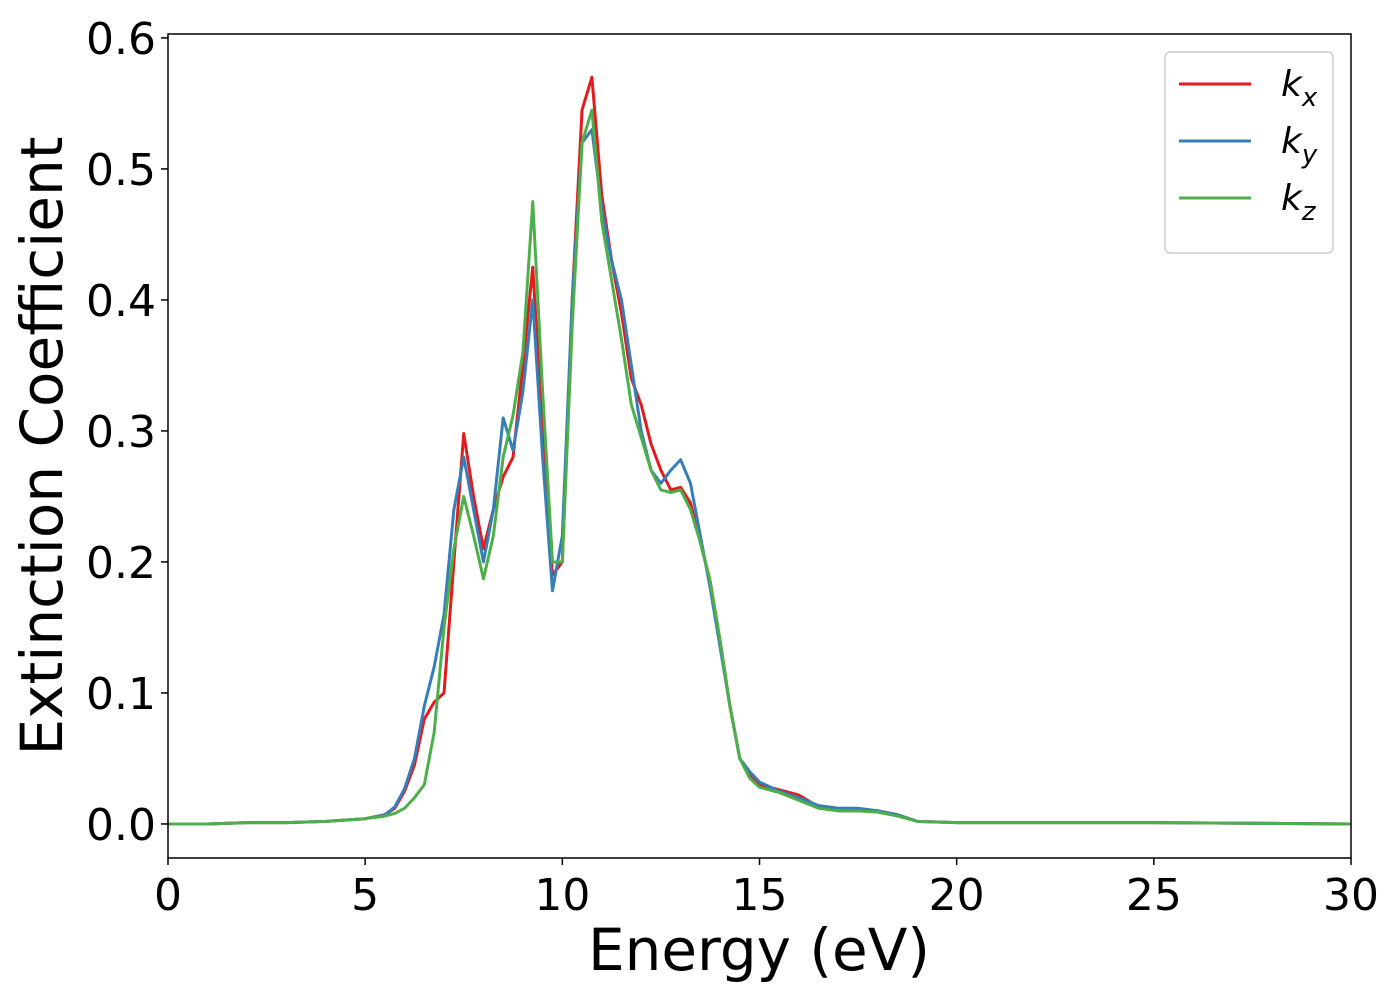  What do you see at coordinates (760, 895) in the screenshot?
I see `x-tick-label: 15` at bounding box center [760, 895].